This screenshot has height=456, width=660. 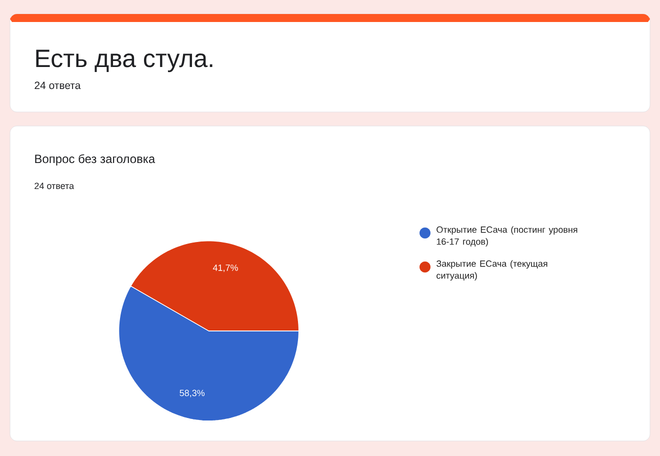 I want to click on data-label: 58,3%, so click(x=192, y=394).